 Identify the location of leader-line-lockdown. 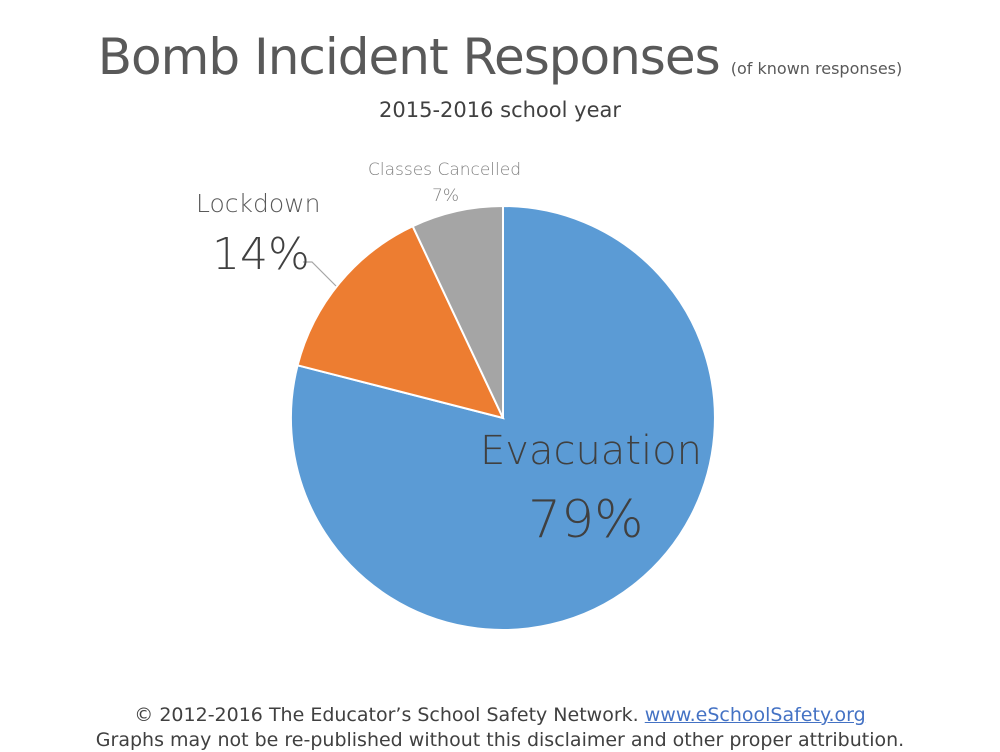
(320, 274).